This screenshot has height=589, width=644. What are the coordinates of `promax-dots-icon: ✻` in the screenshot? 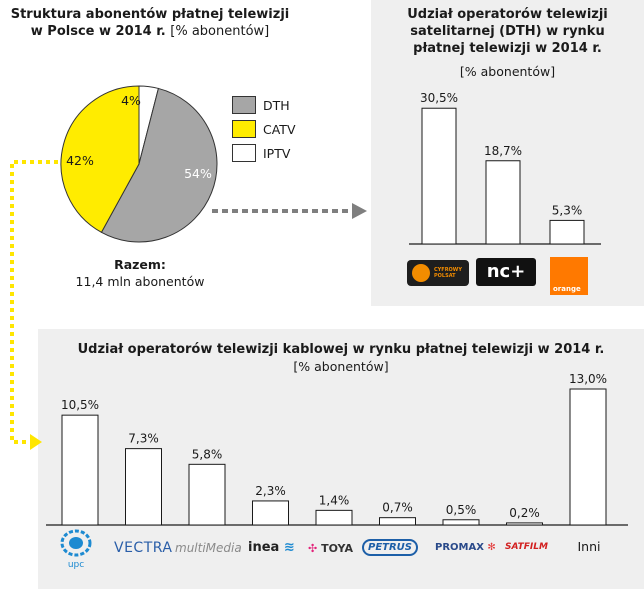 It's located at (491, 547).